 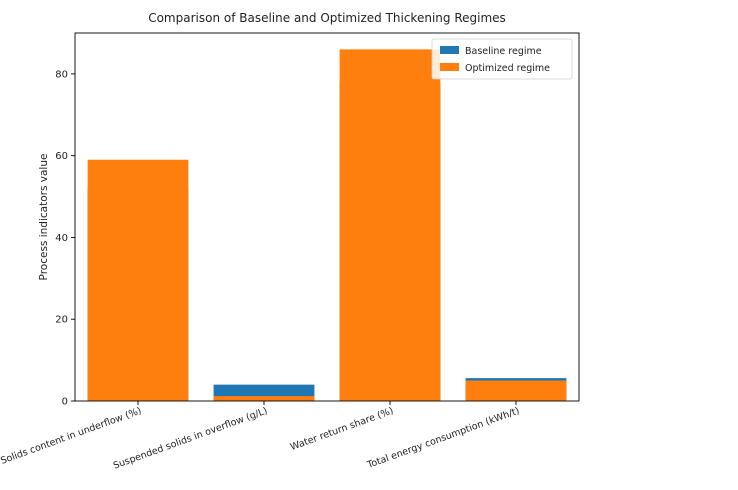 I want to click on legend-label-1: Optimized regime, so click(x=507, y=68).